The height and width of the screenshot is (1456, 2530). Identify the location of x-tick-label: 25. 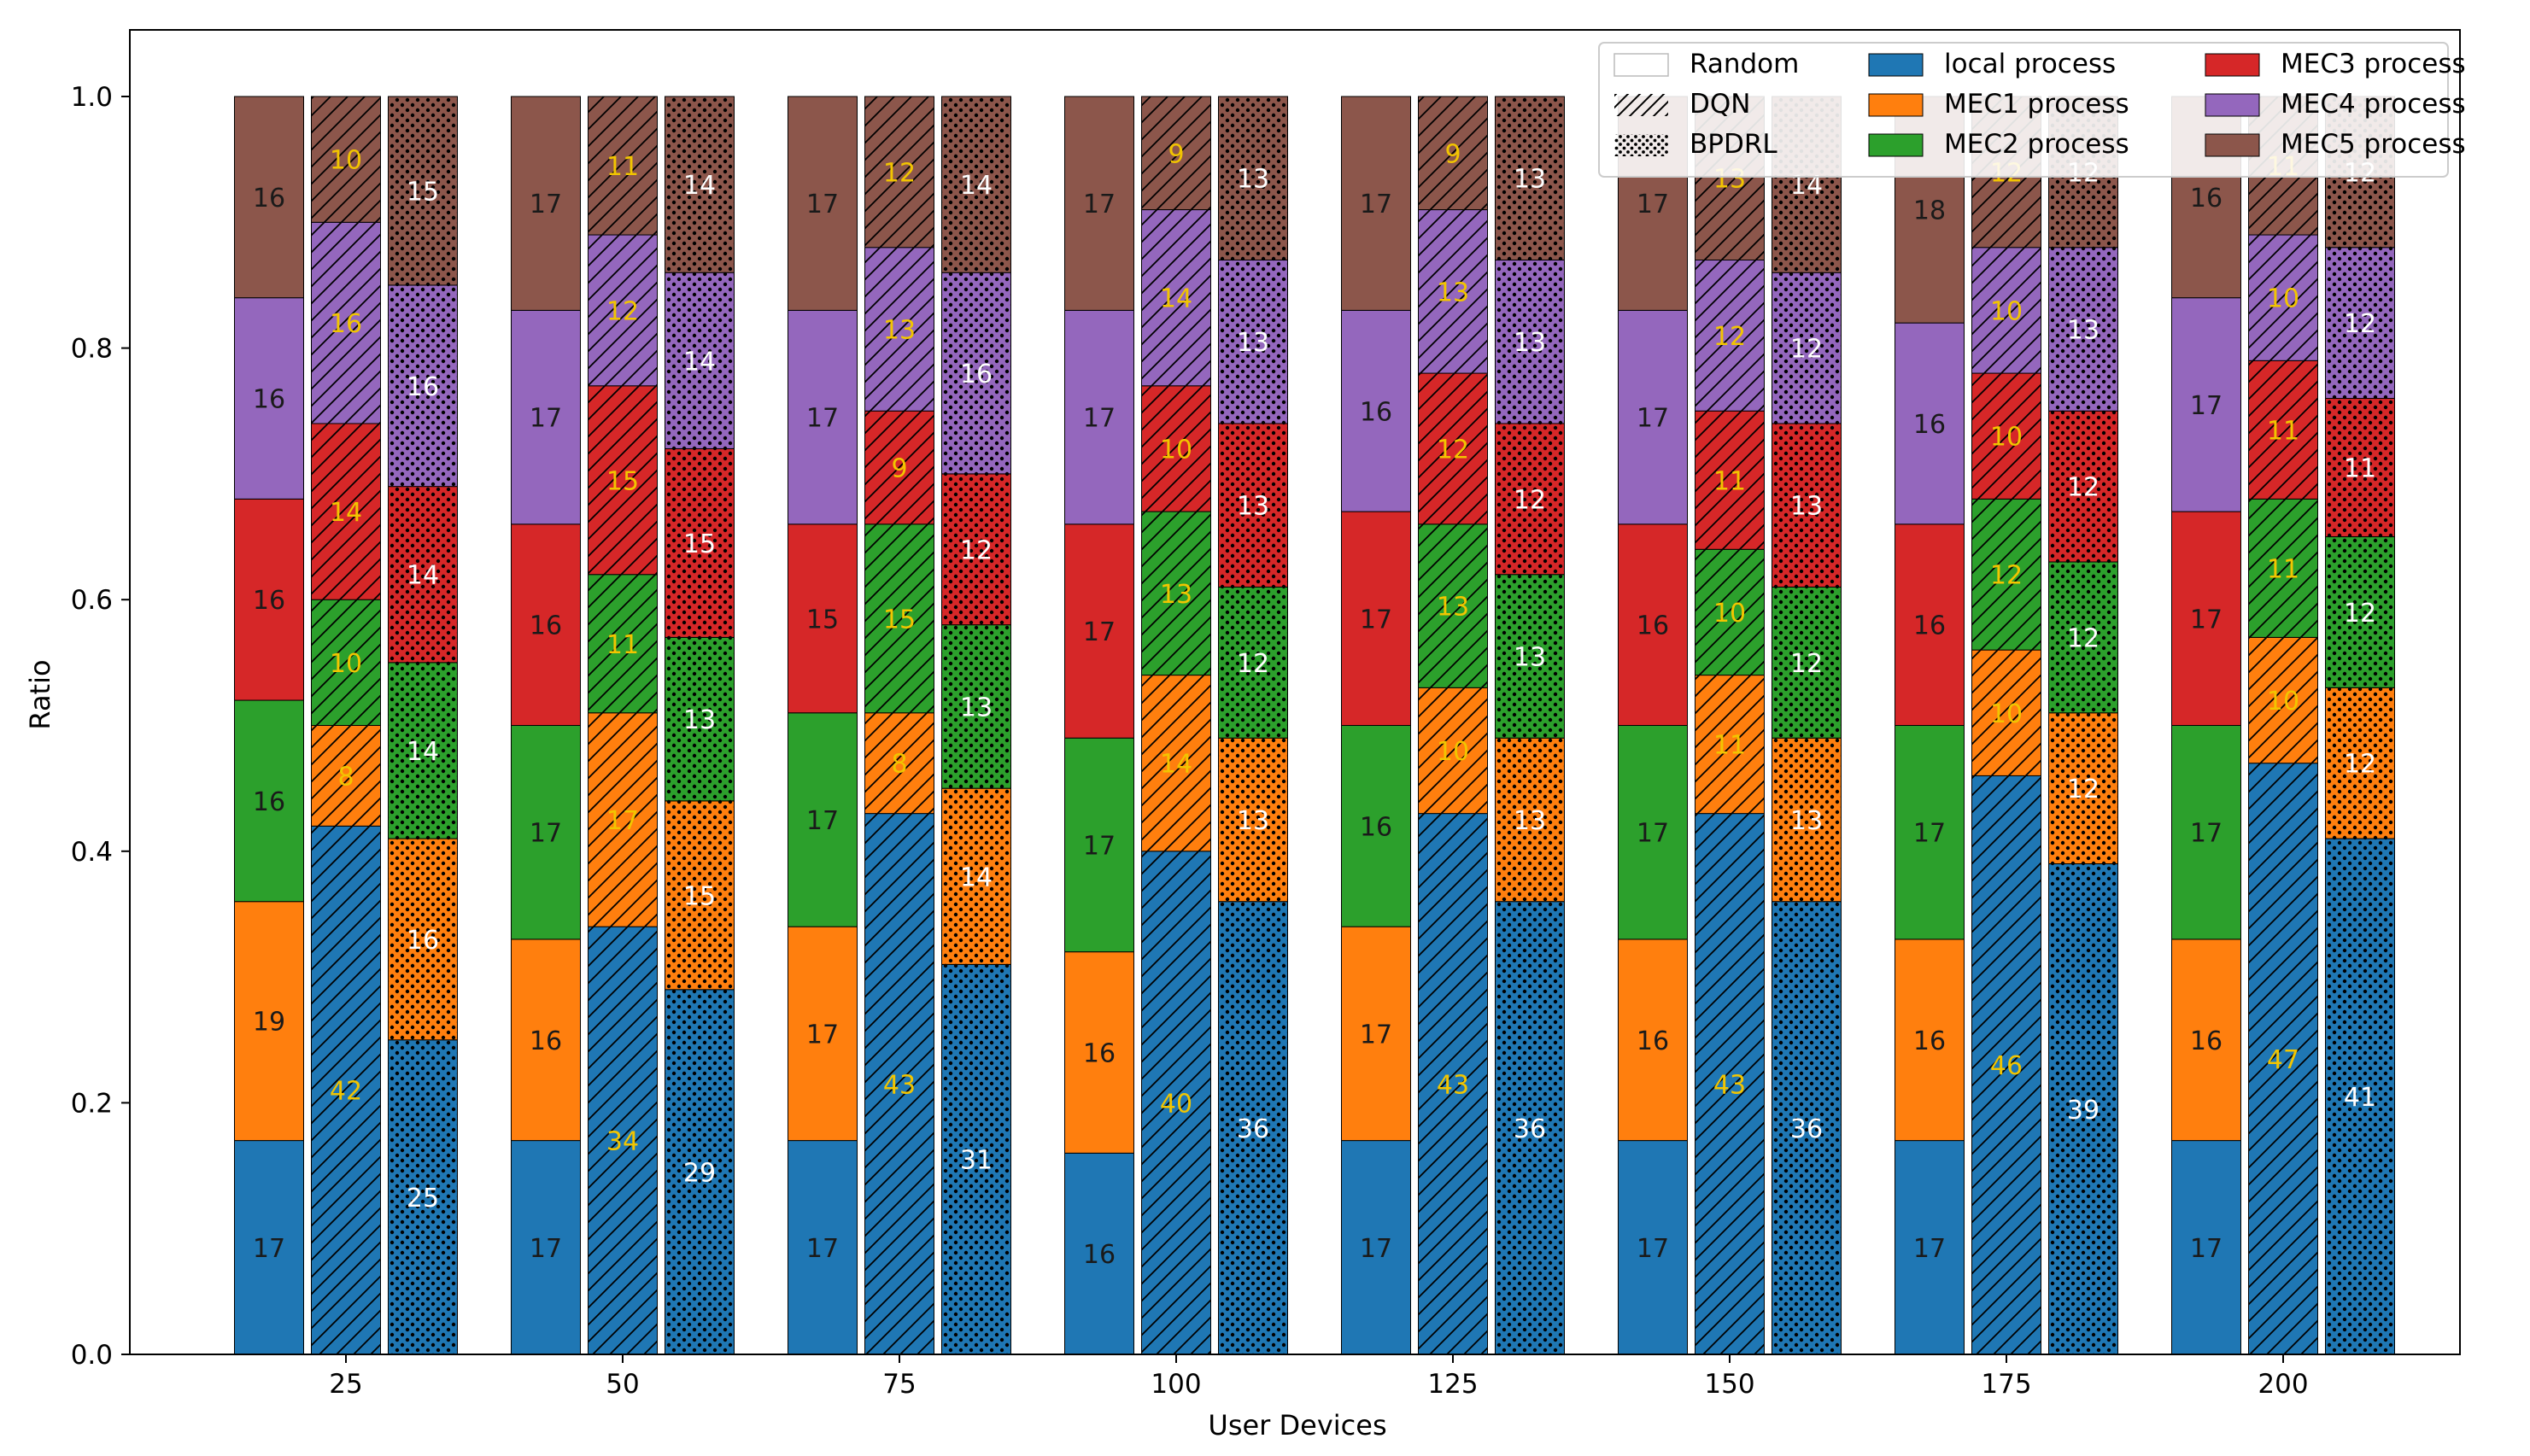
(345, 1385).